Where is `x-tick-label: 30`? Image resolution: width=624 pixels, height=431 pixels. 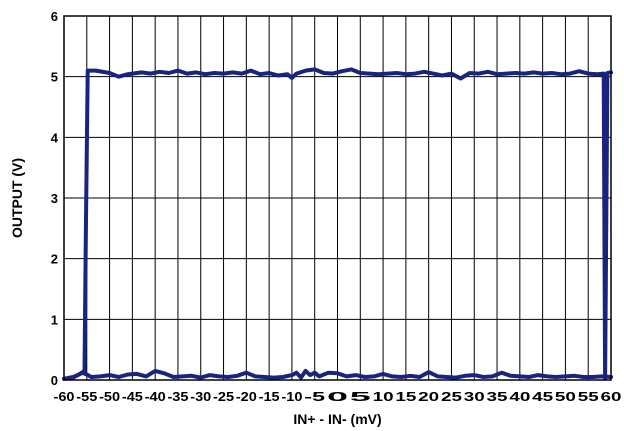 x-tick-label: 30 is located at coordinates (474, 396).